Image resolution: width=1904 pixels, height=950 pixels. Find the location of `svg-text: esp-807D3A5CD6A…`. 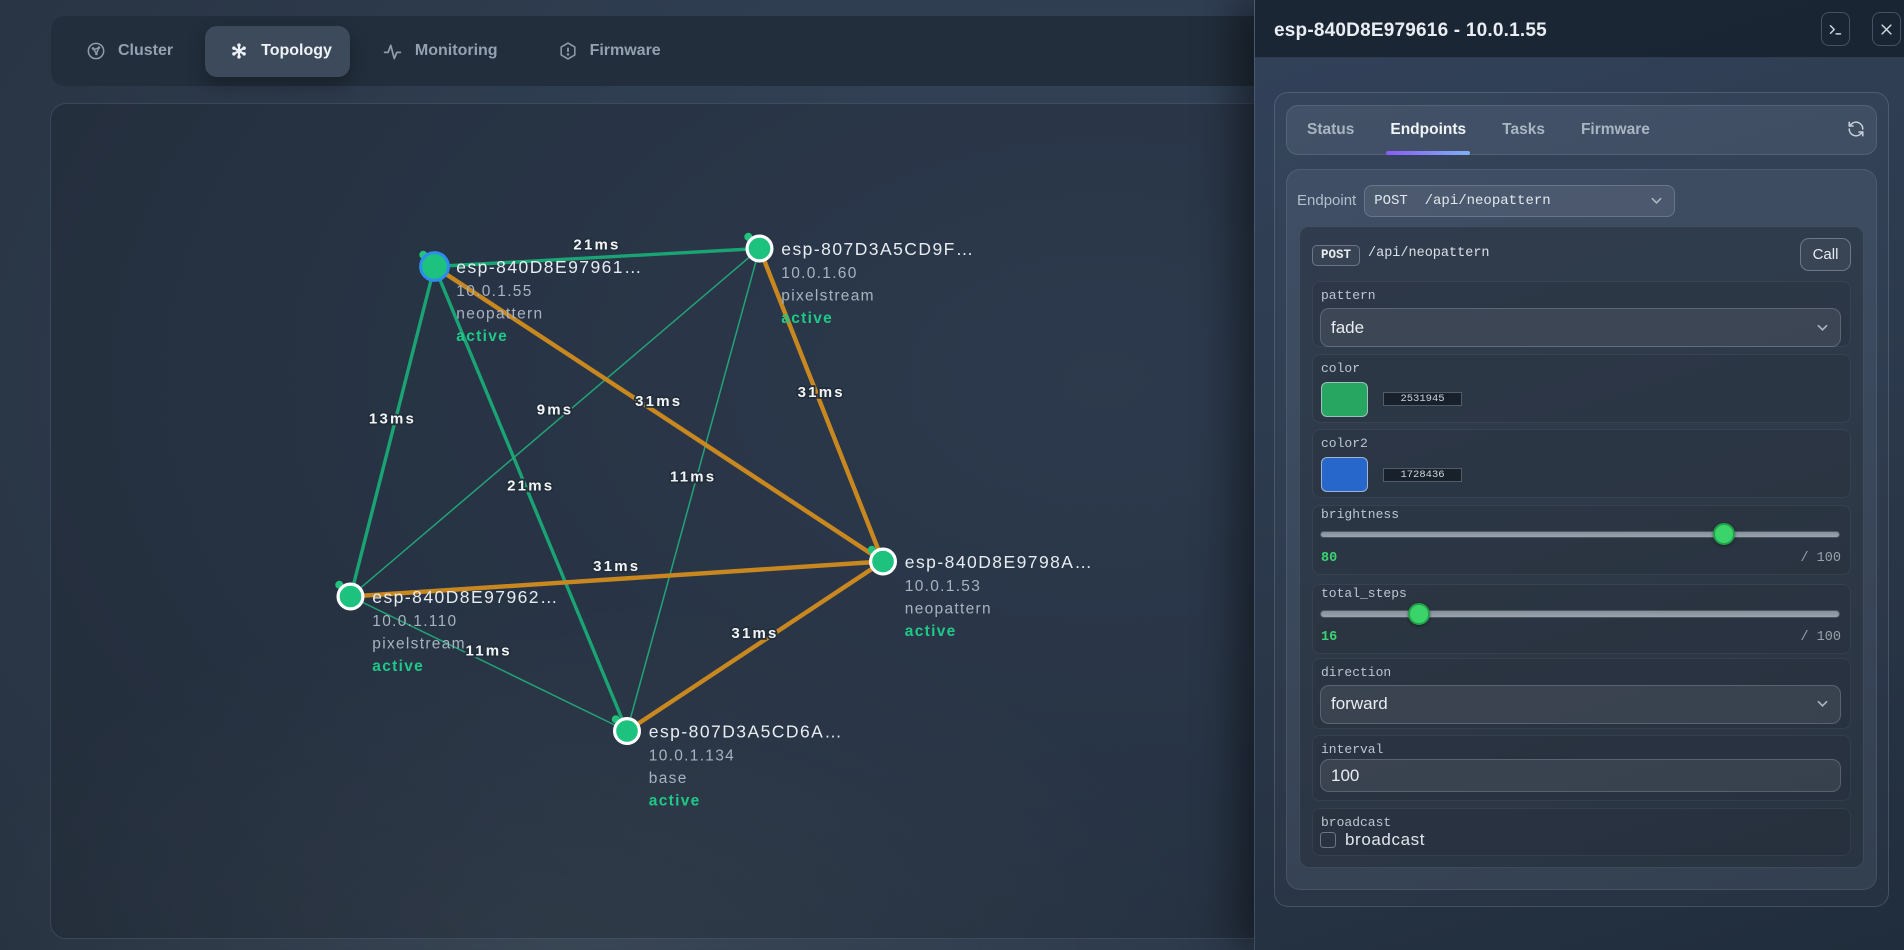

svg-text: esp-807D3A5CD6A… is located at coordinates (746, 732).